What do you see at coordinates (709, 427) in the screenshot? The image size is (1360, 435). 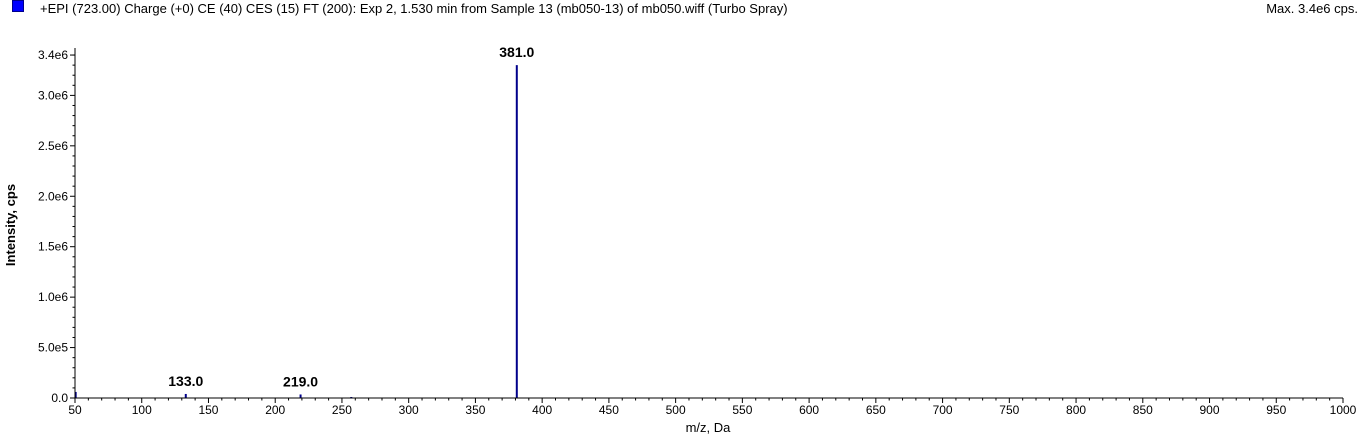 I see `x-axis-title: m/z, Da` at bounding box center [709, 427].